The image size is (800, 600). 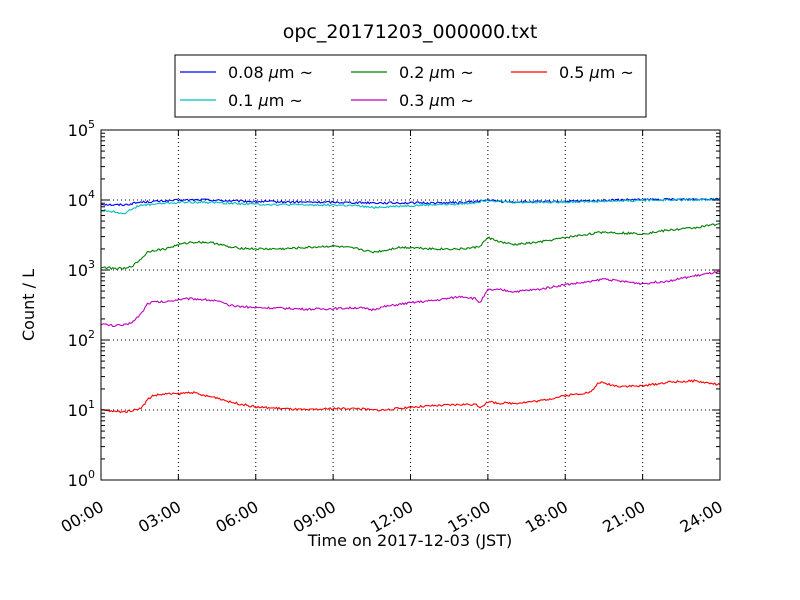 What do you see at coordinates (546, 517) in the screenshot?
I see `x-tick-label: 18:00` at bounding box center [546, 517].